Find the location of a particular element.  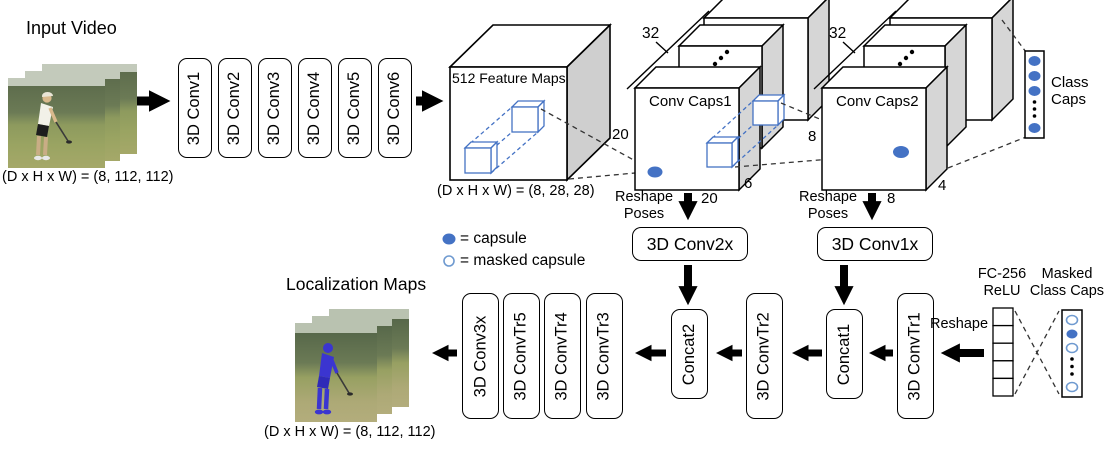

feature-cube-dims: (D x H x W) = (8, 28, 28) is located at coordinates (516, 191).